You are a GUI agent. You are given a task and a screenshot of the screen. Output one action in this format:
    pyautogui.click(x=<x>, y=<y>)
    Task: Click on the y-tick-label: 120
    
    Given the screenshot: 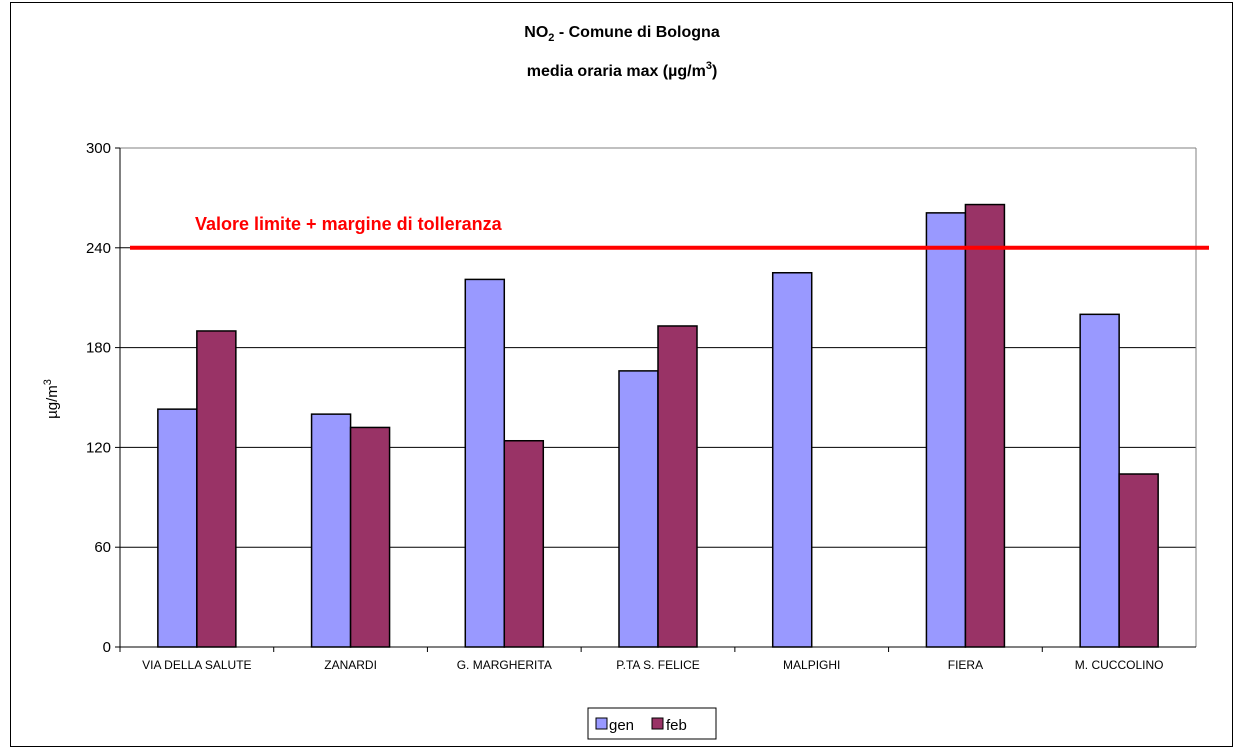 What is the action you would take?
    pyautogui.click(x=98, y=447)
    